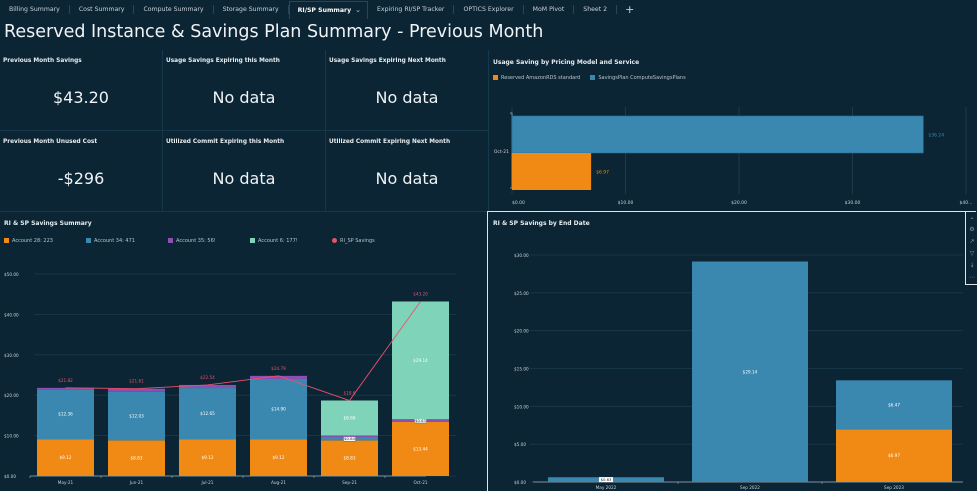  I want to click on tab-cost-summary: Cost Summary, so click(102, 9).